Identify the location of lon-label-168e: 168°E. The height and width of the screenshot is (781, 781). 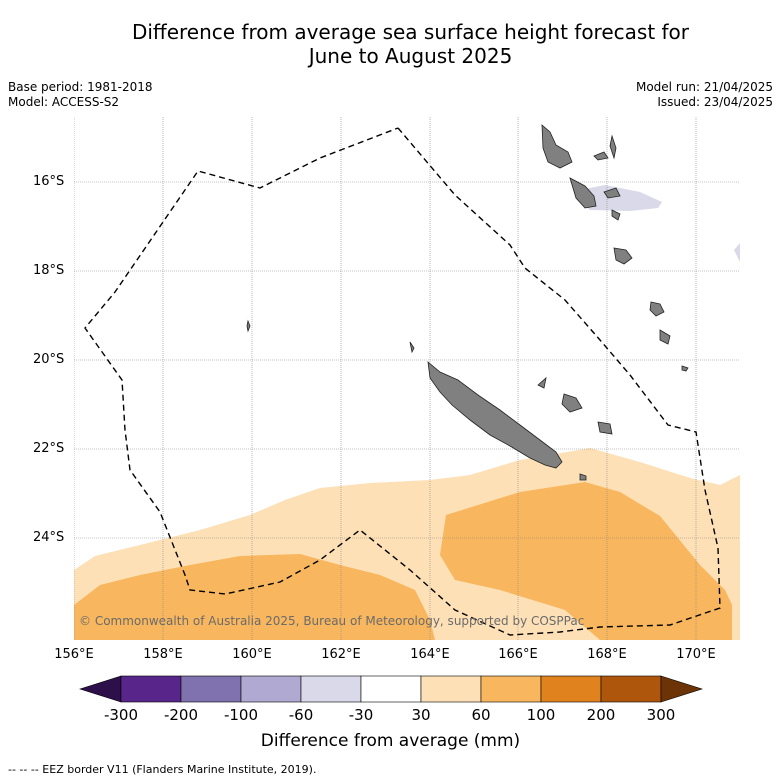
(607, 654).